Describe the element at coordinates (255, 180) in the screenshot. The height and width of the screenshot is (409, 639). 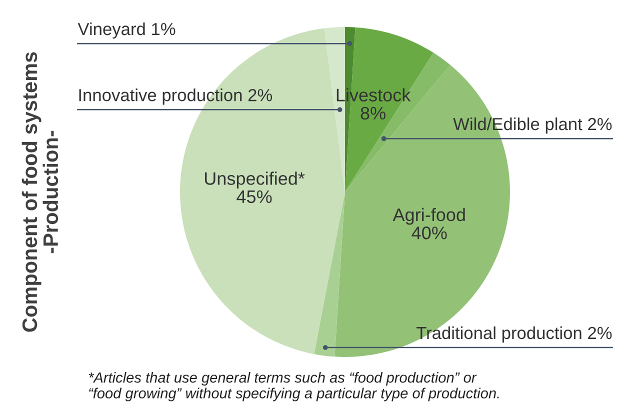
I see `slice-label: Unspecified*` at that location.